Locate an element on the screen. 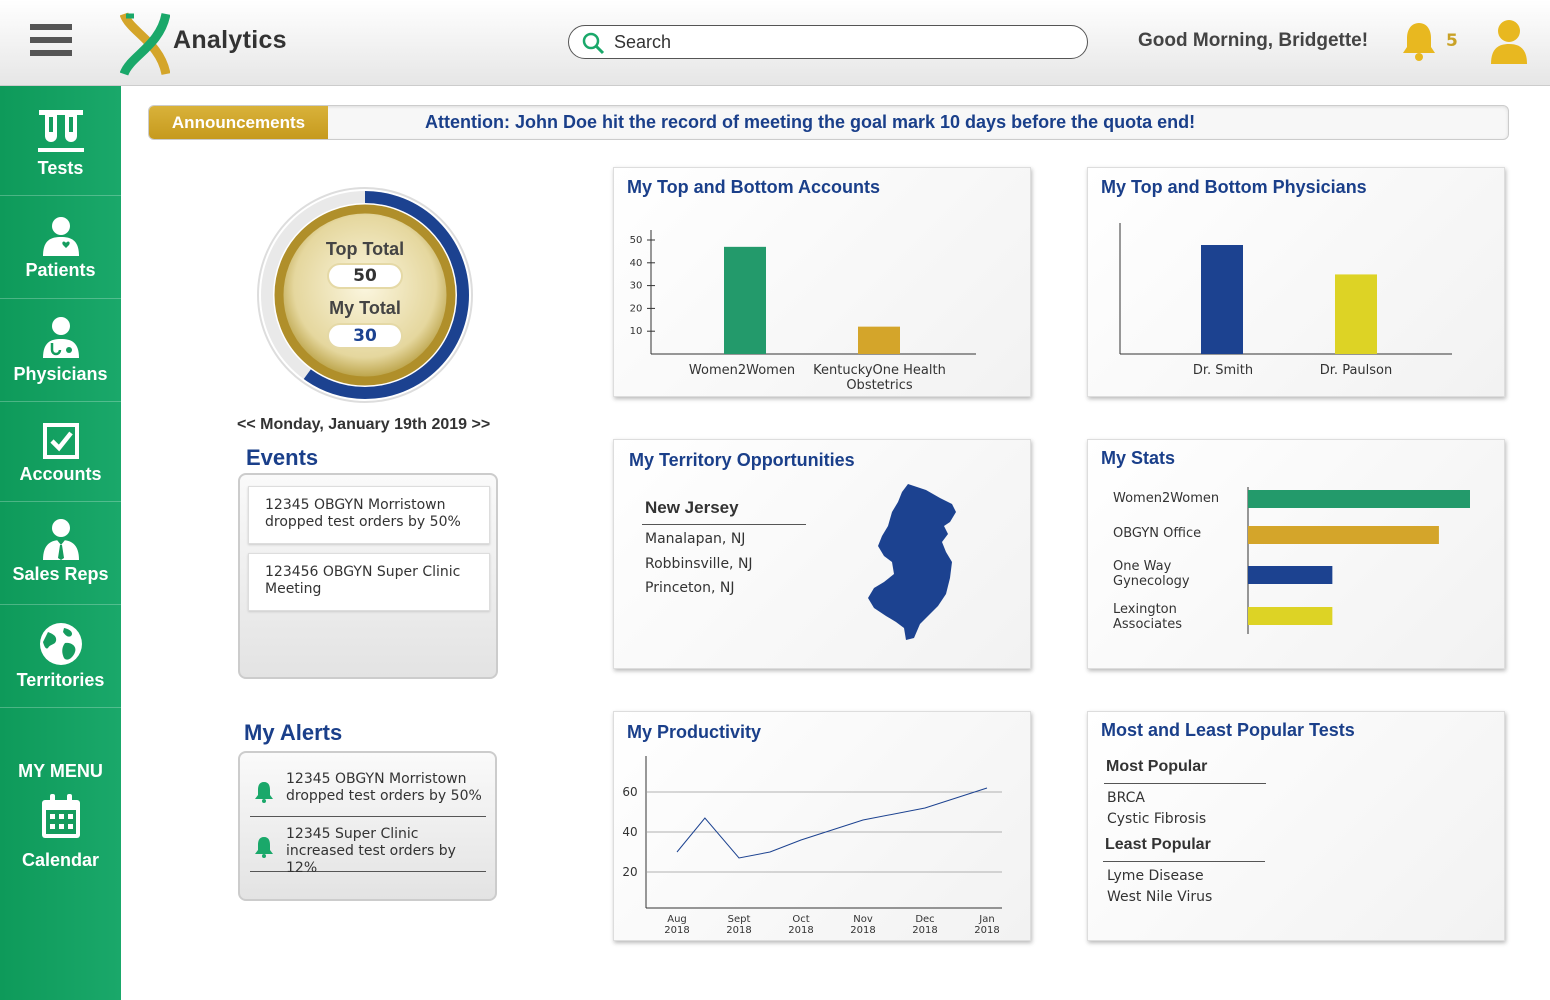 The width and height of the screenshot is (1550, 1000). accounts-bar is located at coordinates (745, 300).